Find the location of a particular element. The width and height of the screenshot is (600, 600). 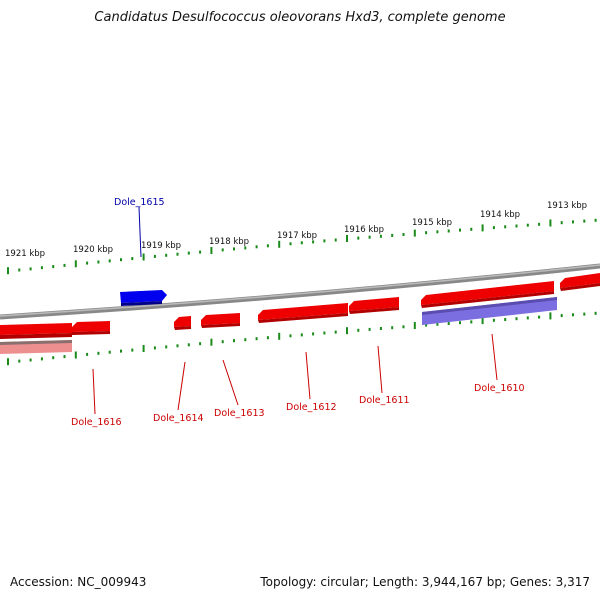

kbp-label: 1918 kbp is located at coordinates (229, 242).